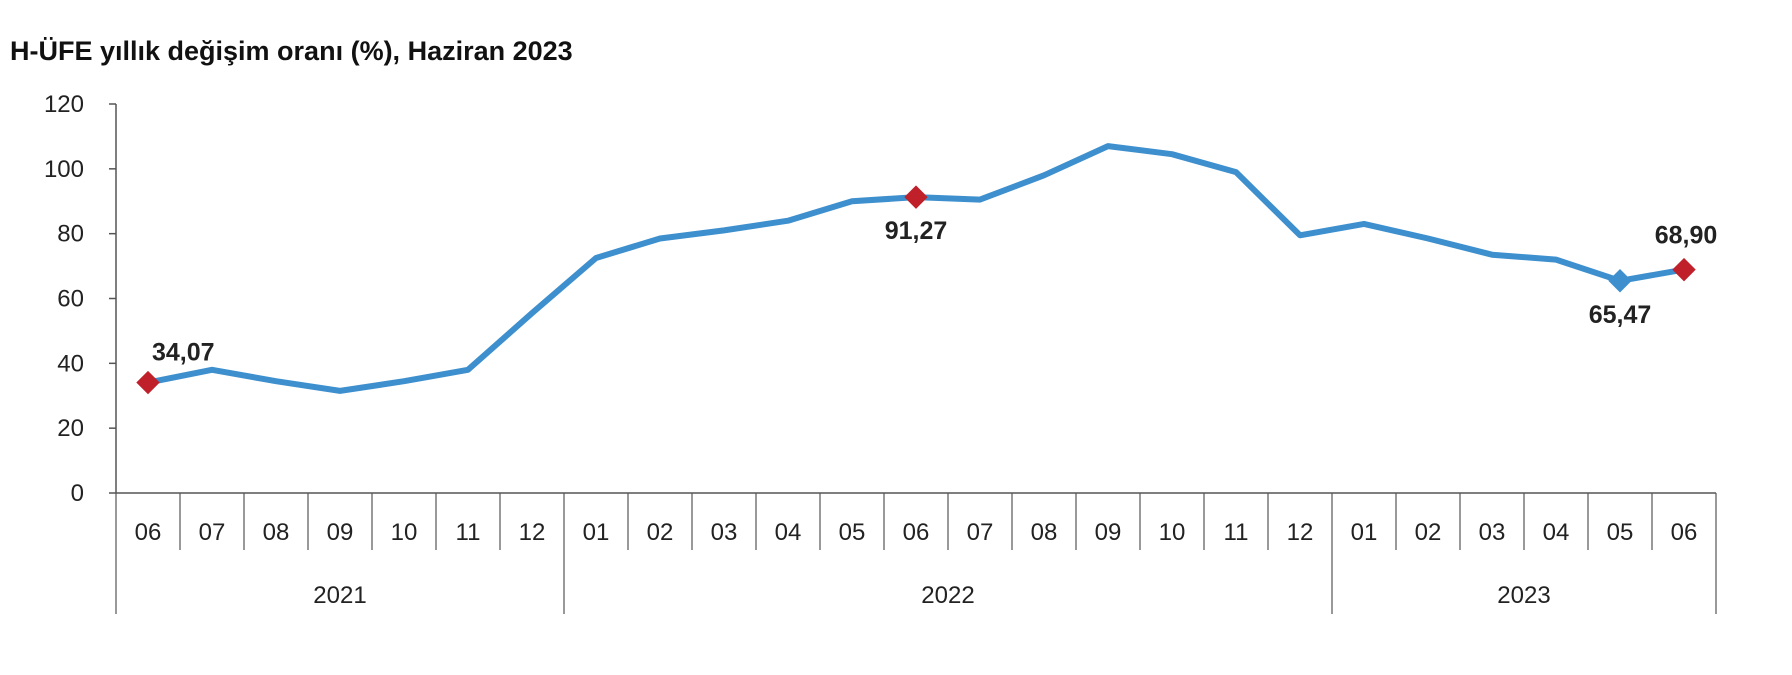 Image resolution: width=1792 pixels, height=675 pixels. I want to click on year-label: 2022, so click(947, 595).